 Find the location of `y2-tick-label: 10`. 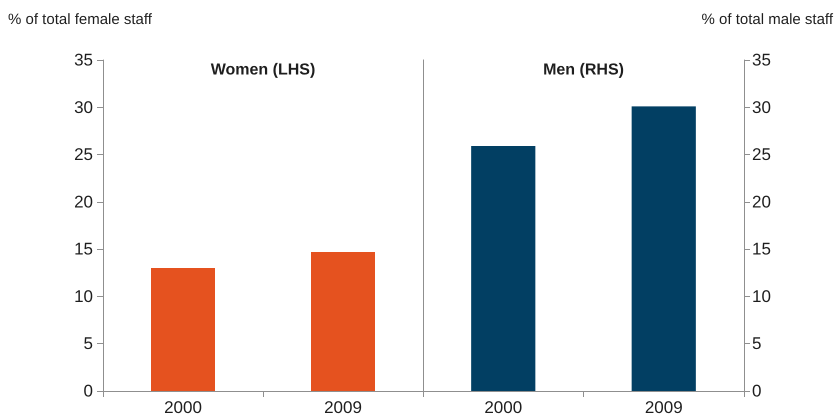

y2-tick-label: 10 is located at coordinates (761, 296).